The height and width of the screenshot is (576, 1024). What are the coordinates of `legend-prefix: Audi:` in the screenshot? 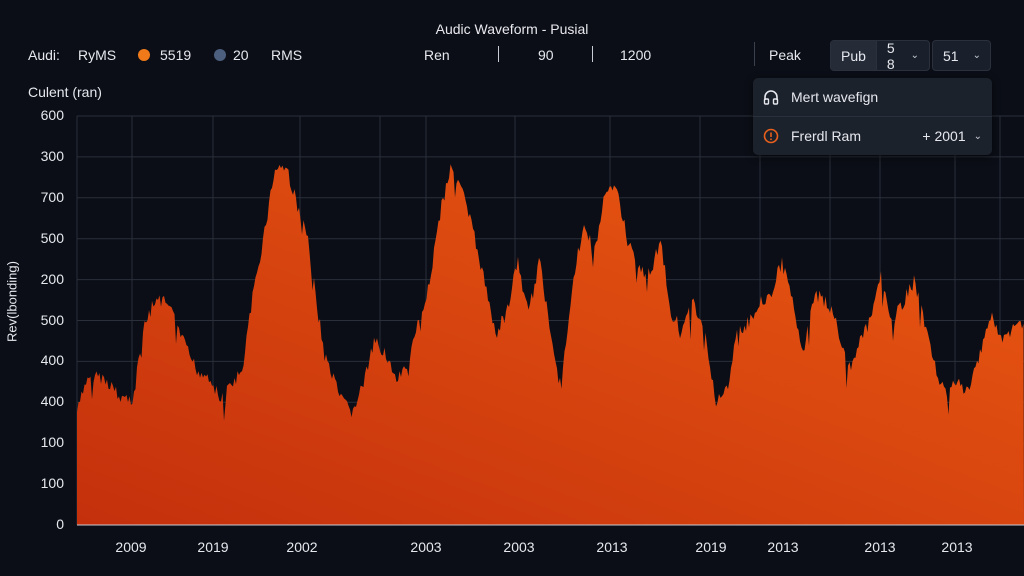 It's located at (44, 55).